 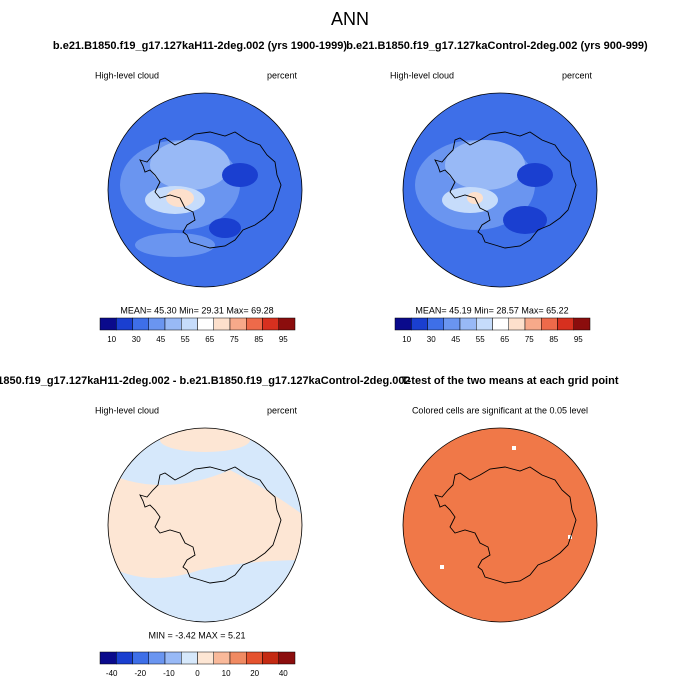 What do you see at coordinates (141, 673) in the screenshot?
I see `colorbar-label: -20` at bounding box center [141, 673].